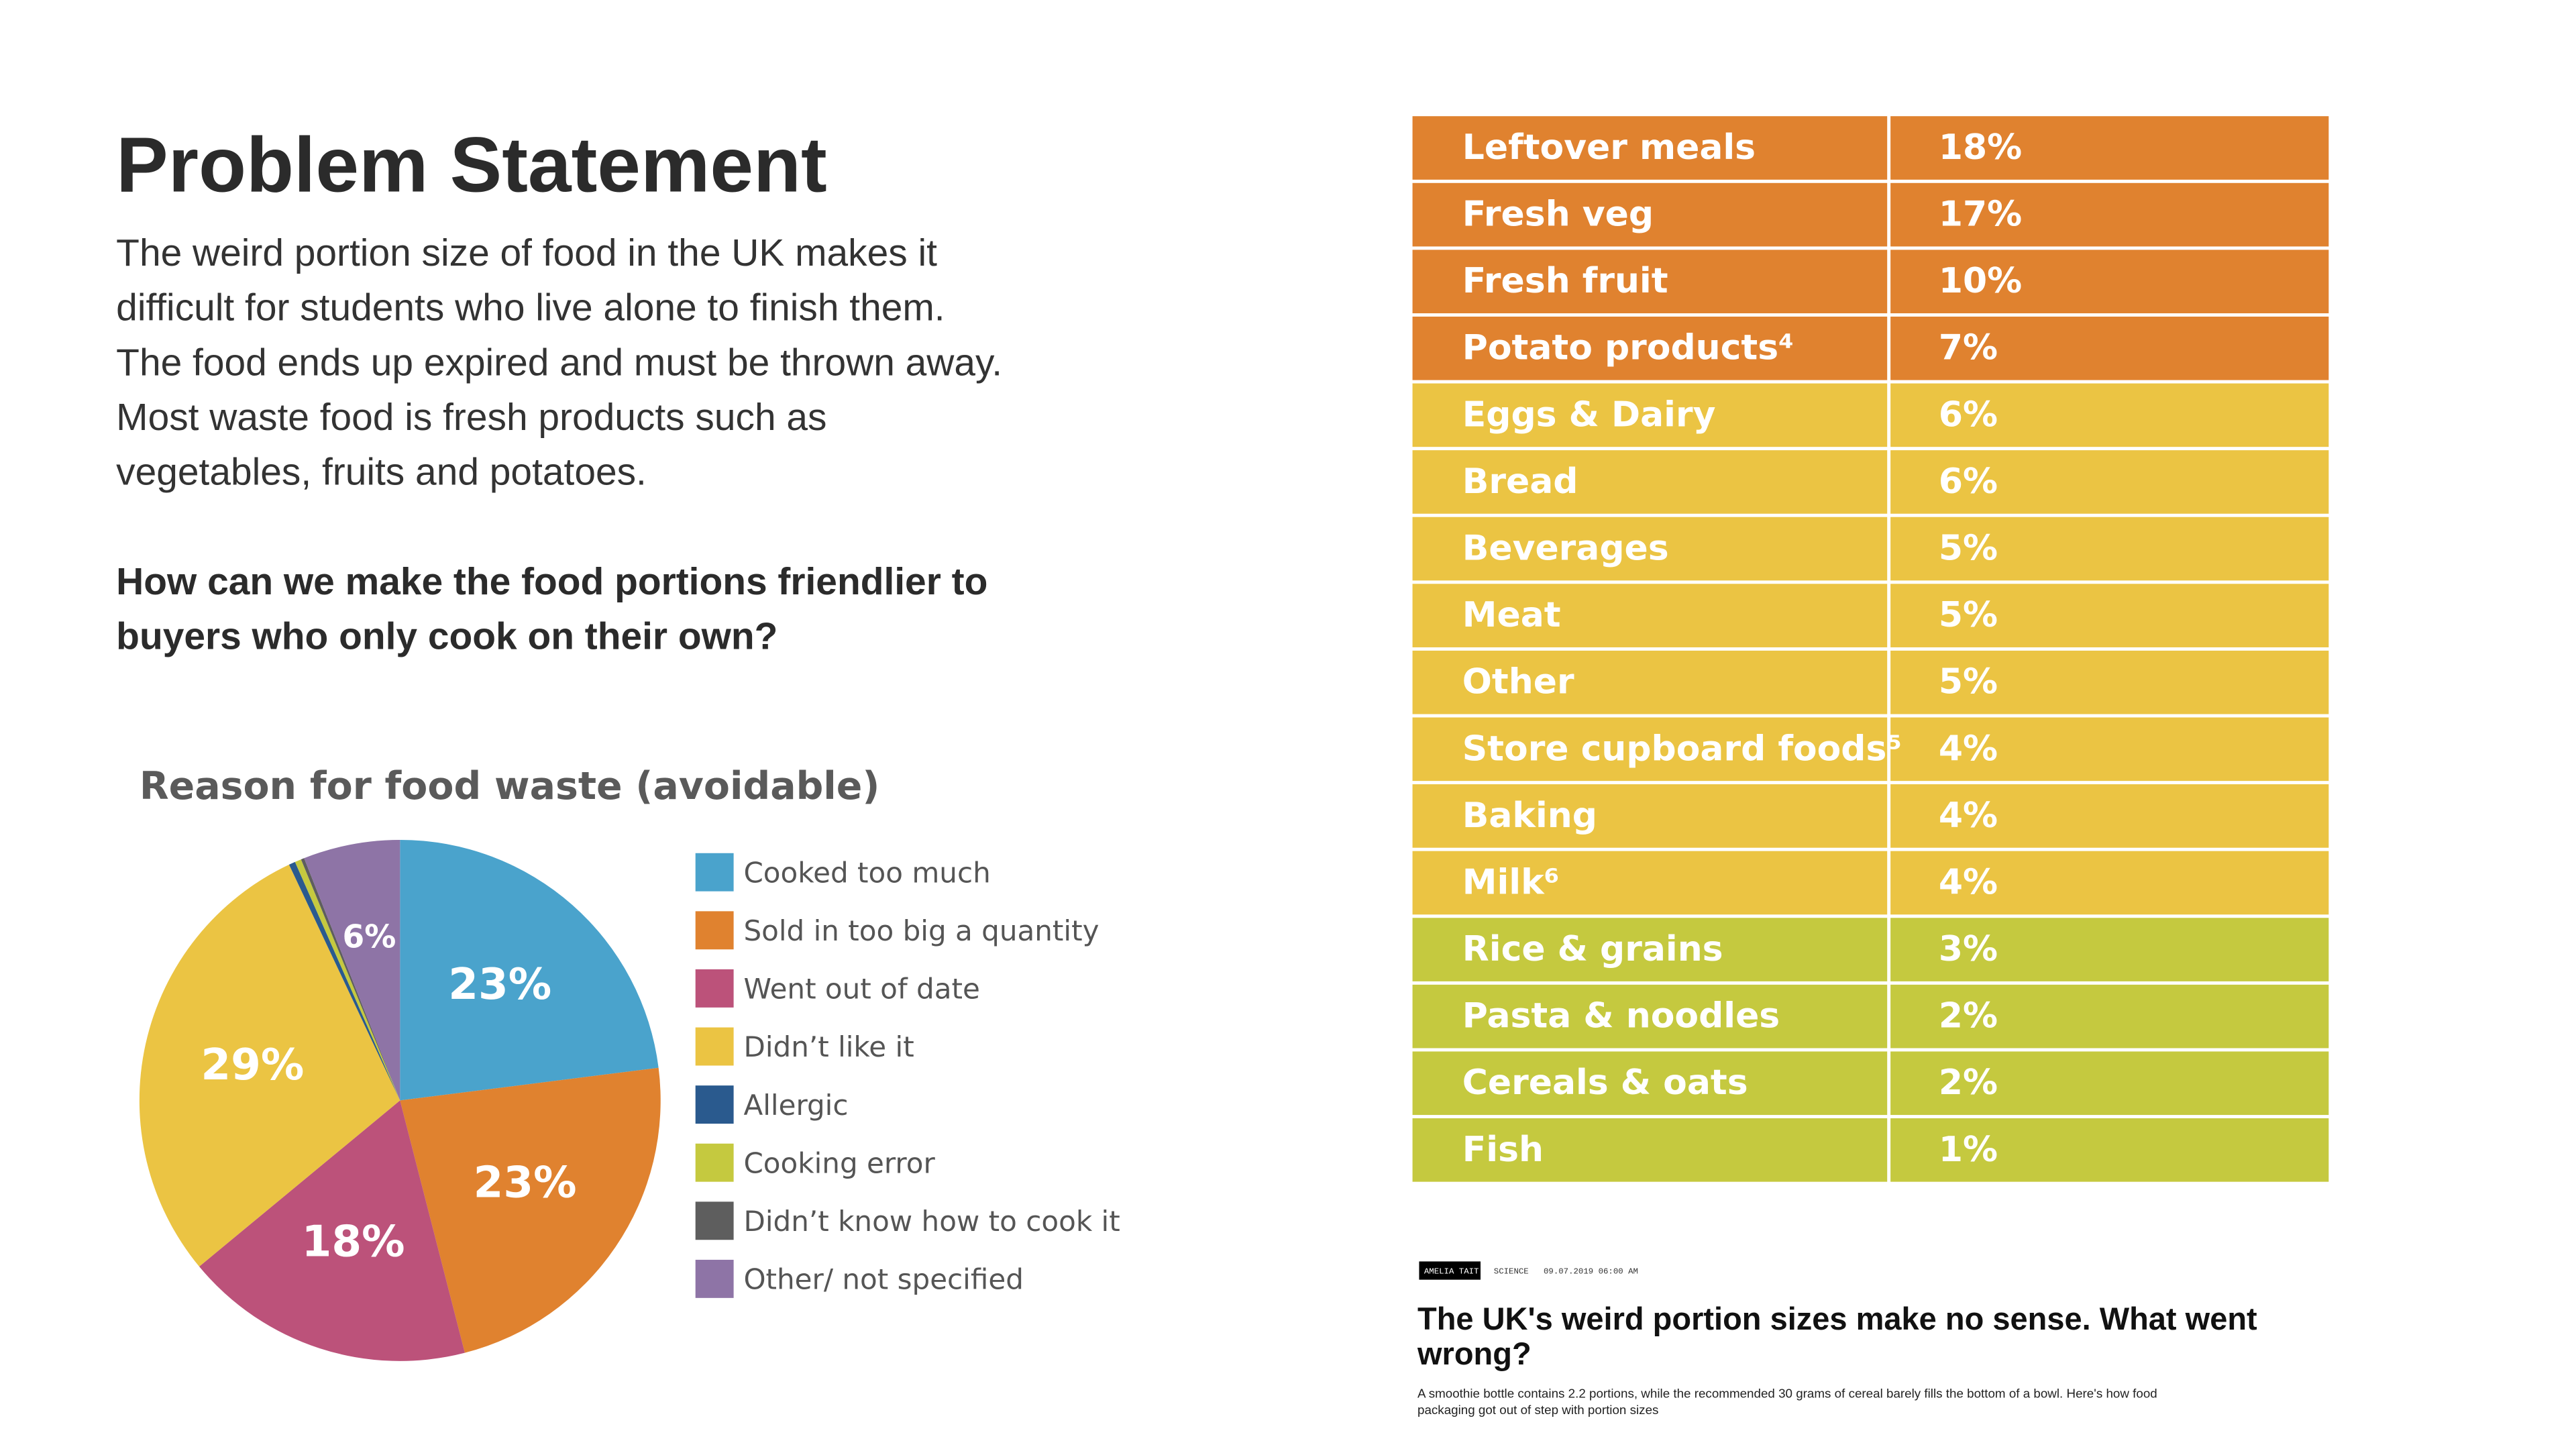  What do you see at coordinates (1980, 281) in the screenshot?
I see `table-value: 10%` at bounding box center [1980, 281].